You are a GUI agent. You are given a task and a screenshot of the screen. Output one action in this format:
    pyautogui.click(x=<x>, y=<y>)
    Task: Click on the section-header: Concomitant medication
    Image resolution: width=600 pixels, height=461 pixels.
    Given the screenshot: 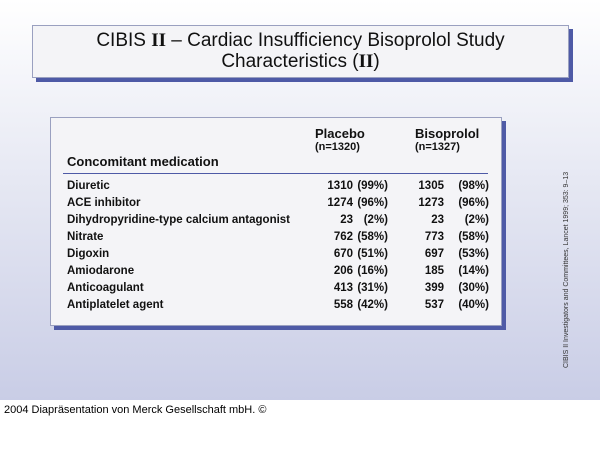 What is the action you would take?
    pyautogui.click(x=143, y=161)
    